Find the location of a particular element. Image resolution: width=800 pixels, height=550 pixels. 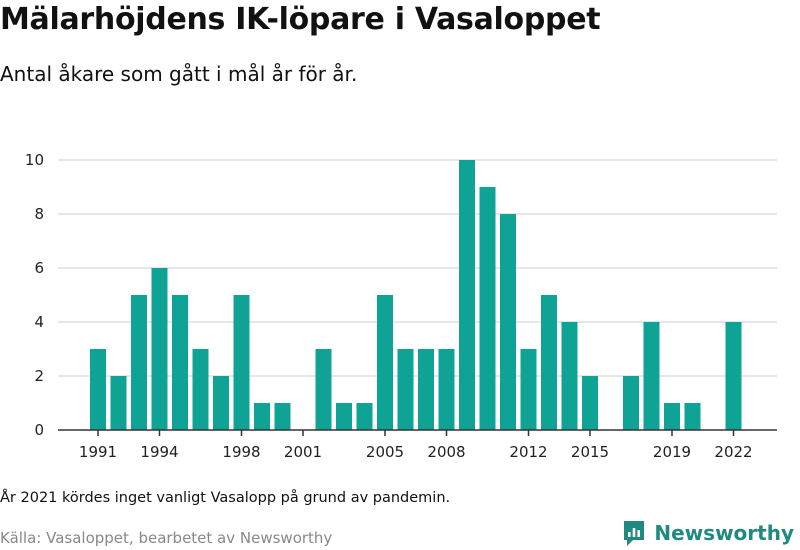

x-tick-label: 1994 is located at coordinates (159, 452).